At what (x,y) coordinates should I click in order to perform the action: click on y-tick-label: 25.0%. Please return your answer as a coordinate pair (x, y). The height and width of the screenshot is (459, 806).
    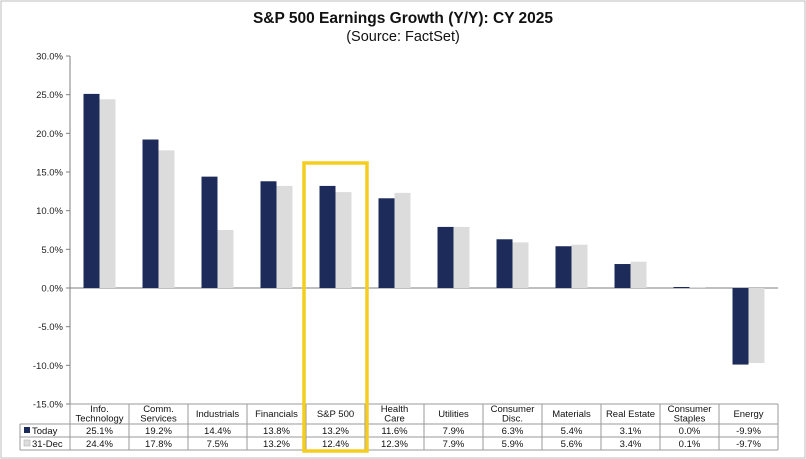
    Looking at the image, I should click on (49, 95).